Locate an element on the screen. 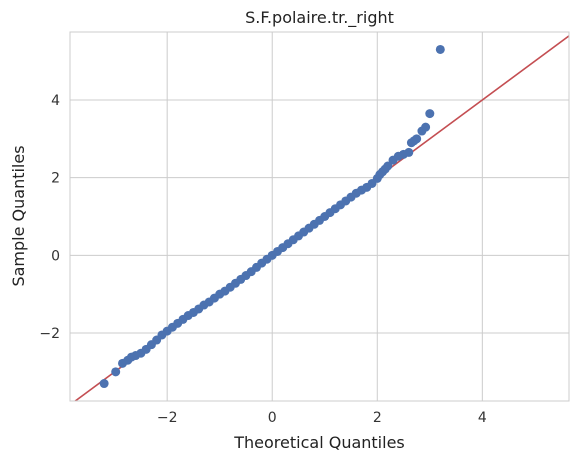 This screenshot has height=463, width=575. chart-title: S.F.polaire.tr._right is located at coordinates (319, 18).